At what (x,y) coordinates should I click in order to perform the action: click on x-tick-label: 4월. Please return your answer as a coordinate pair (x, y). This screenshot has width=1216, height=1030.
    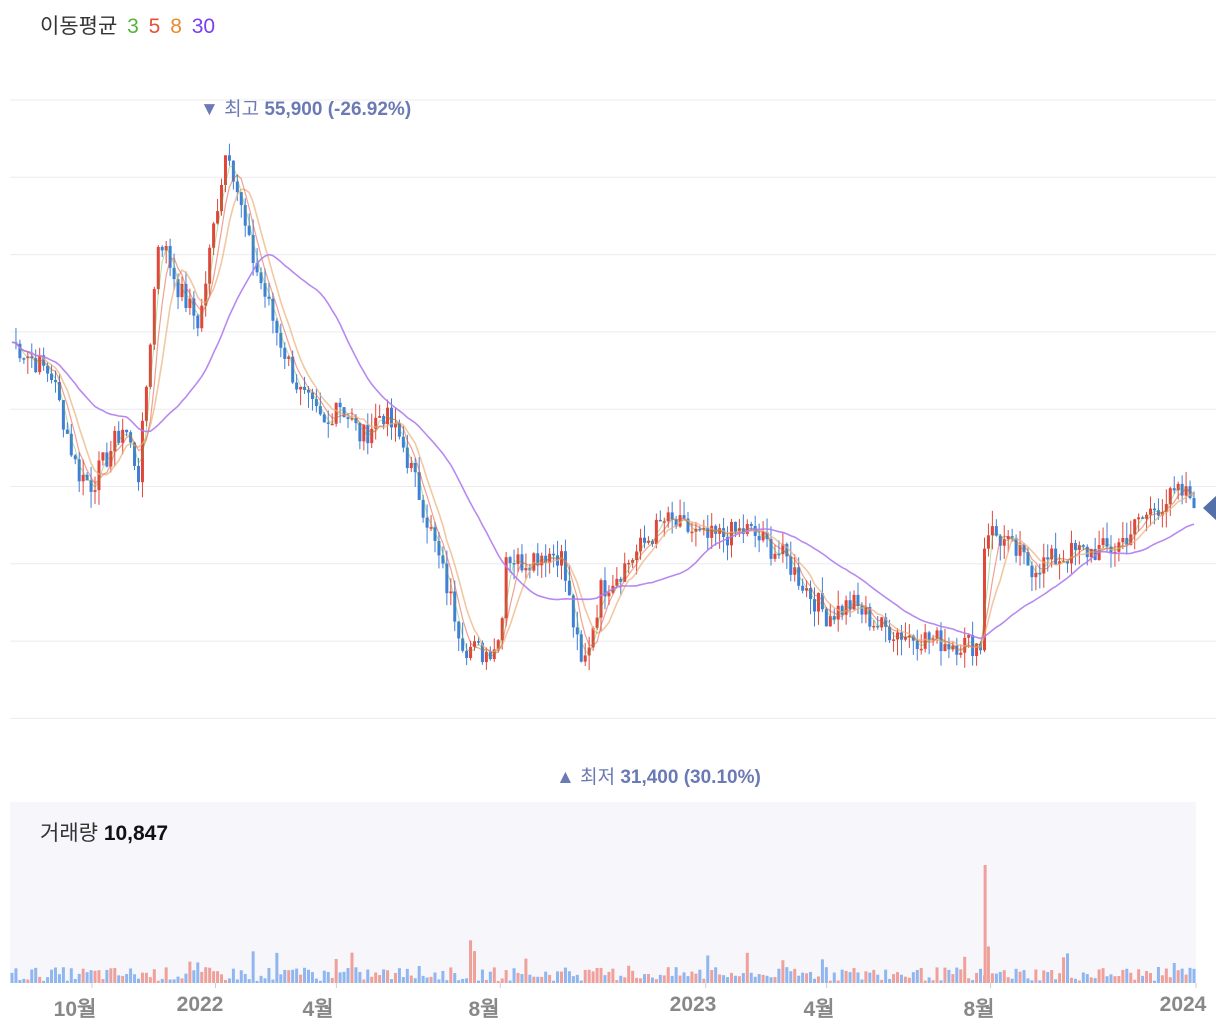
    Looking at the image, I should click on (819, 1009).